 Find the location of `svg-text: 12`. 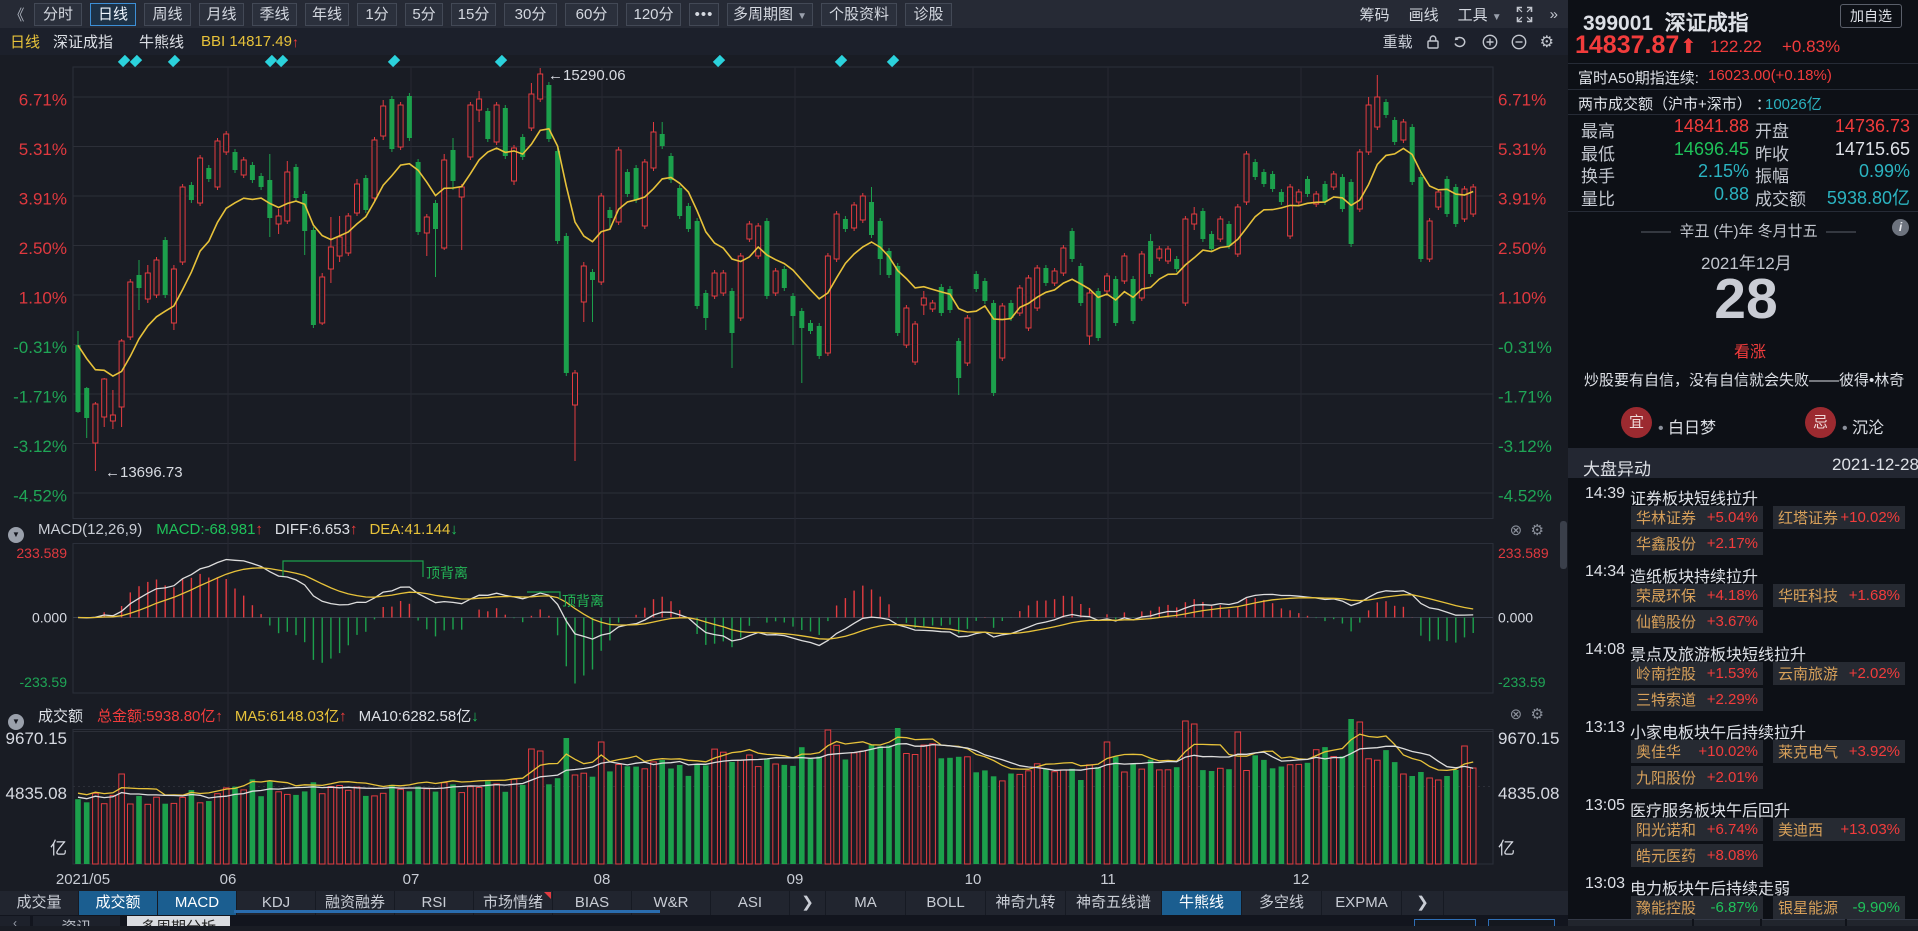

svg-text: 12 is located at coordinates (1301, 879).